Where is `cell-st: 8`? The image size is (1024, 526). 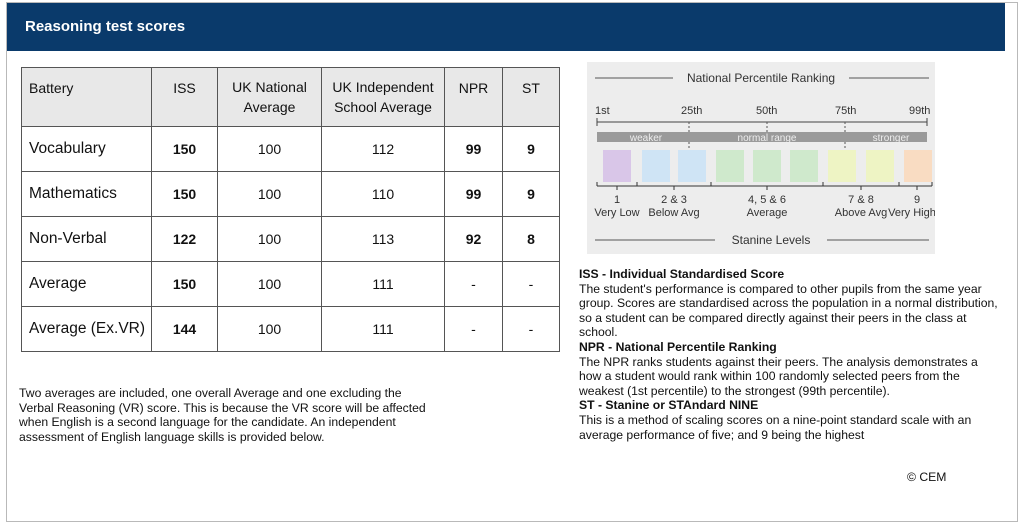
cell-st: 8 is located at coordinates (531, 239).